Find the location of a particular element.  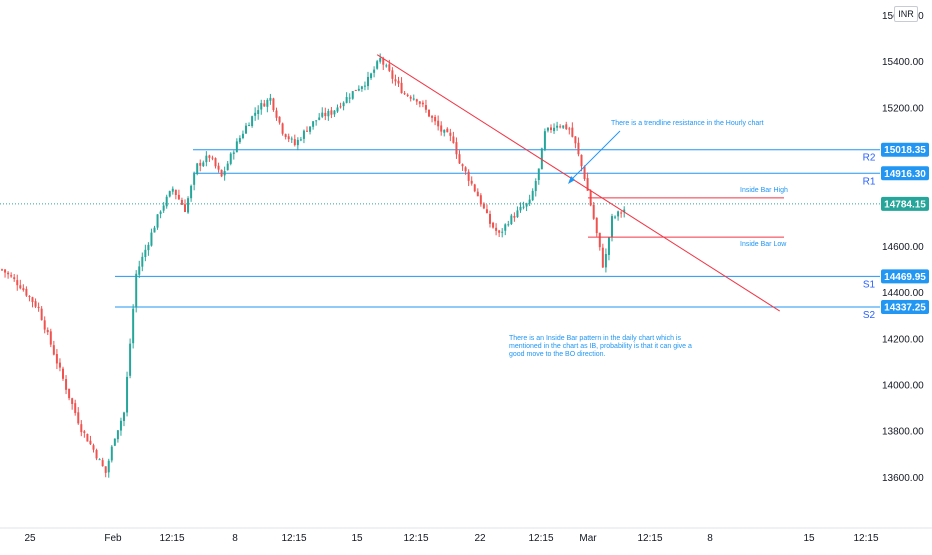

price-tag-r1 is located at coordinates (905, 173).